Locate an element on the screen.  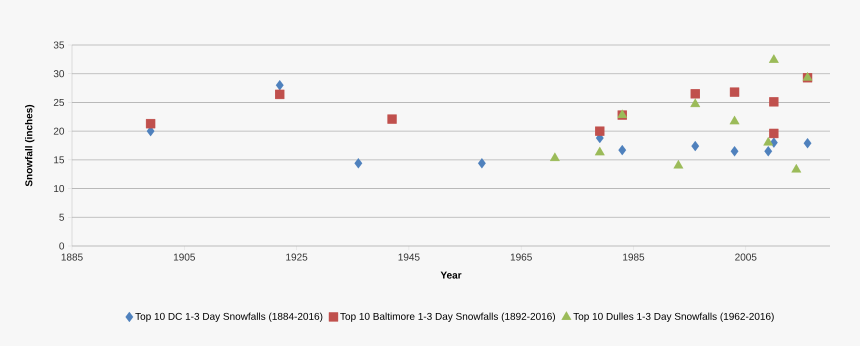
y-tick-label: 0 is located at coordinates (61, 246).